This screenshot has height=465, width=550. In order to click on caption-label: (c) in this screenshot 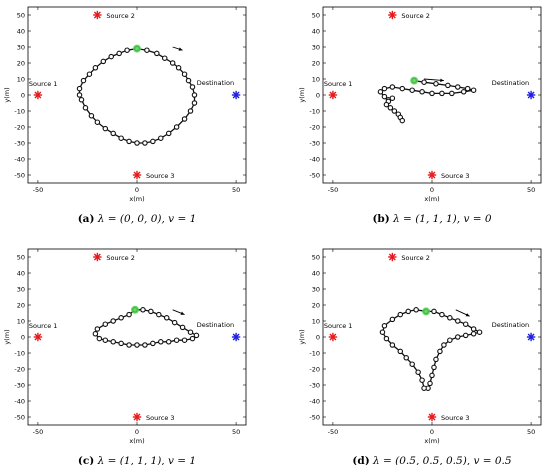, I will do `click(86, 460)`.